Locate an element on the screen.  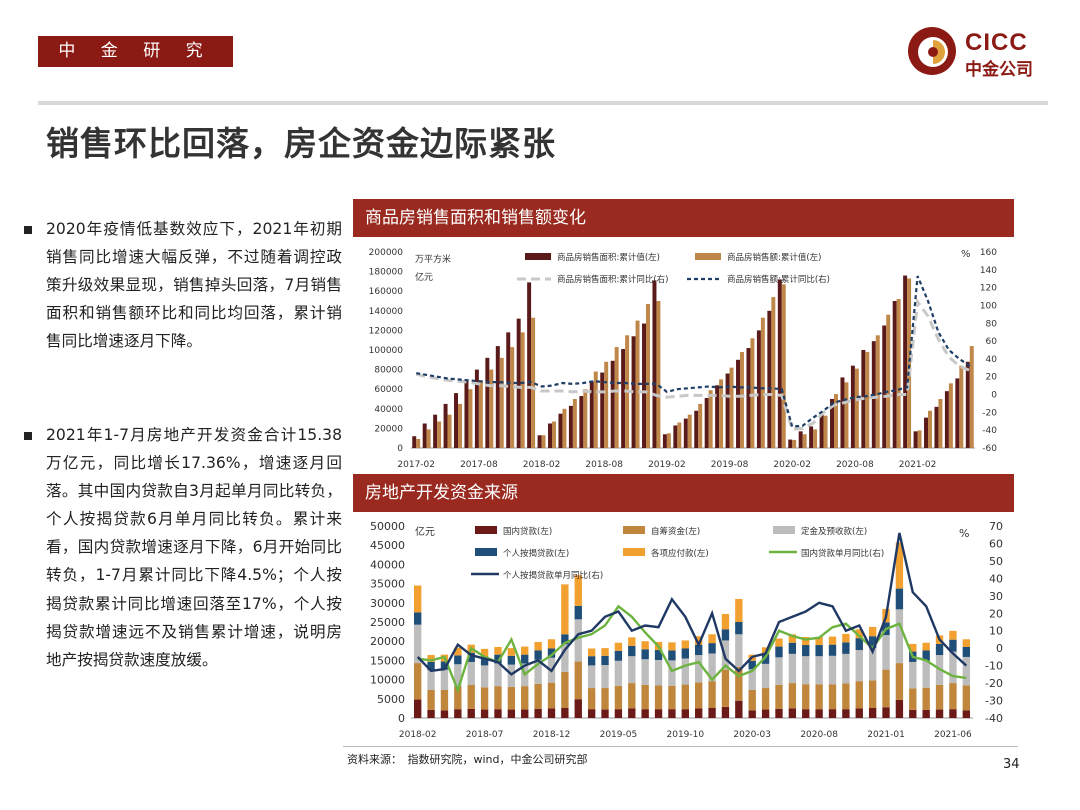
y-tick-label: 45000 is located at coordinates (387, 545).